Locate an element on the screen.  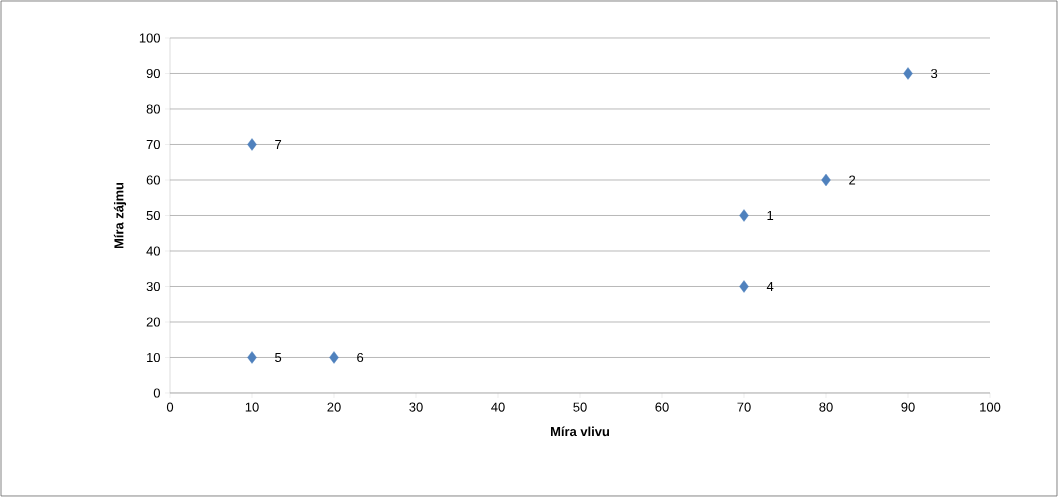
y-axis-title: Míra zájmu is located at coordinates (120, 215).